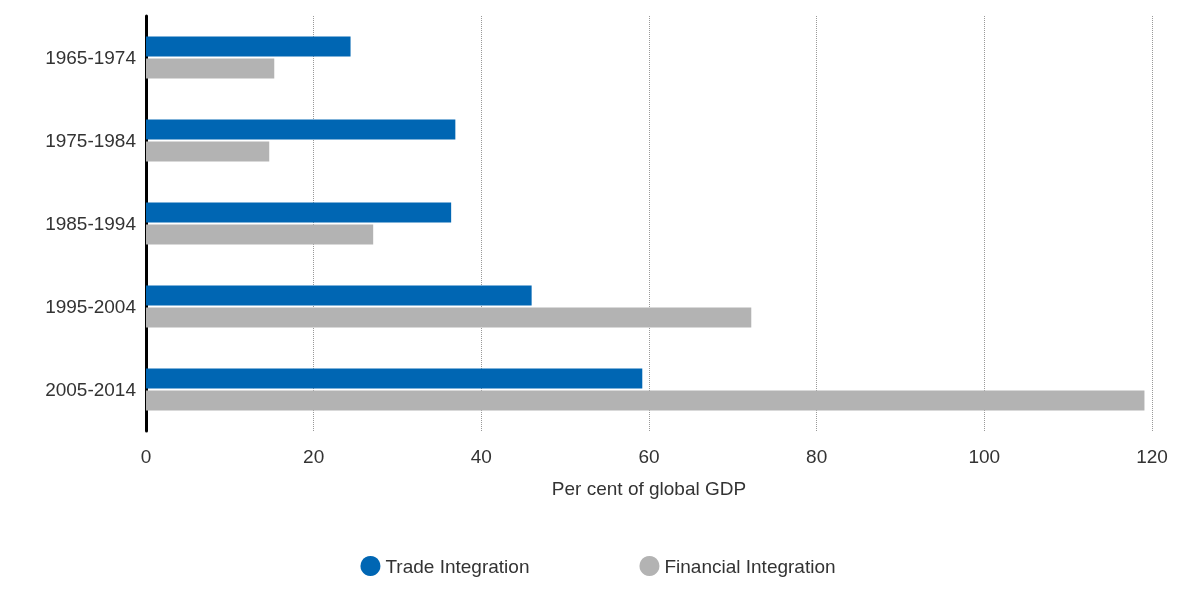 The height and width of the screenshot is (589, 1196). I want to click on y-tick-label: 1995-2004, so click(91, 306).